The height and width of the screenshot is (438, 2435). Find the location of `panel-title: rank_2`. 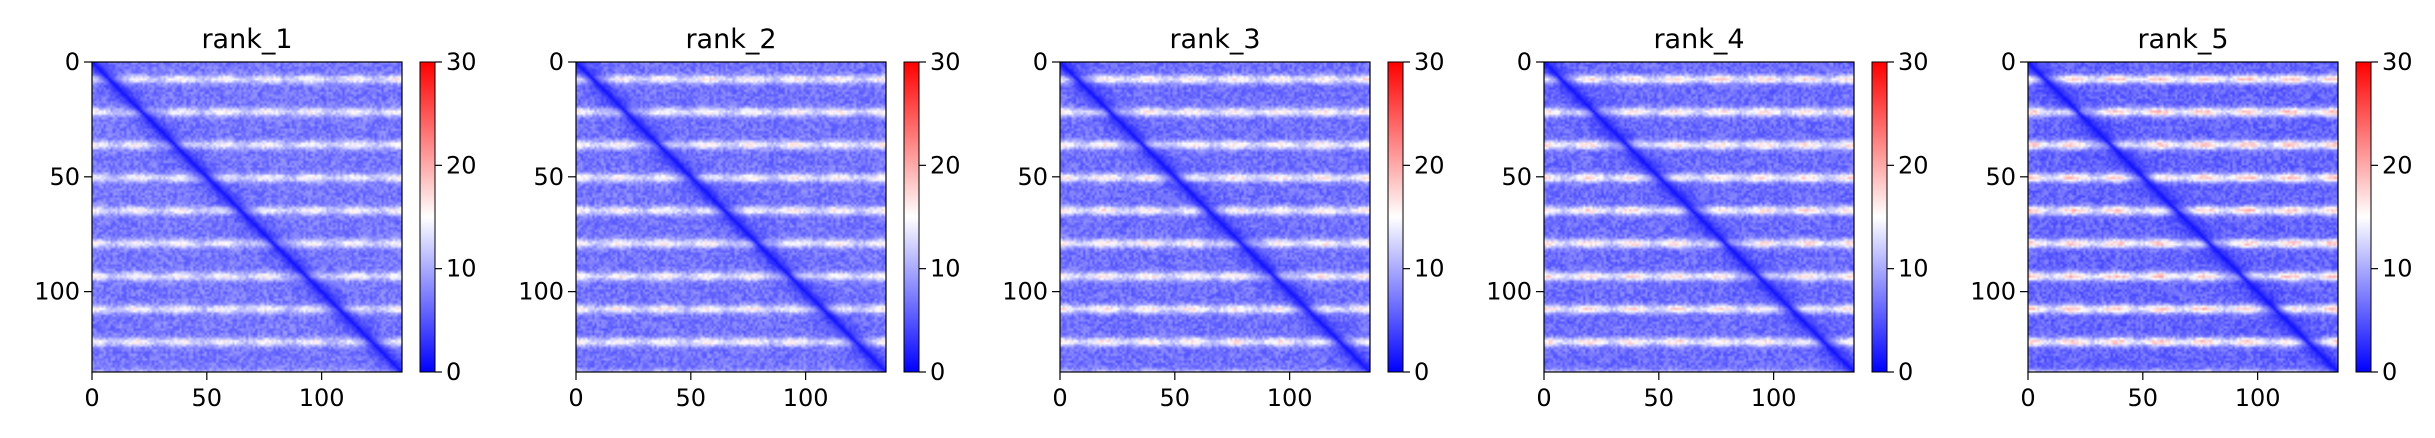

panel-title: rank_2 is located at coordinates (730, 39).